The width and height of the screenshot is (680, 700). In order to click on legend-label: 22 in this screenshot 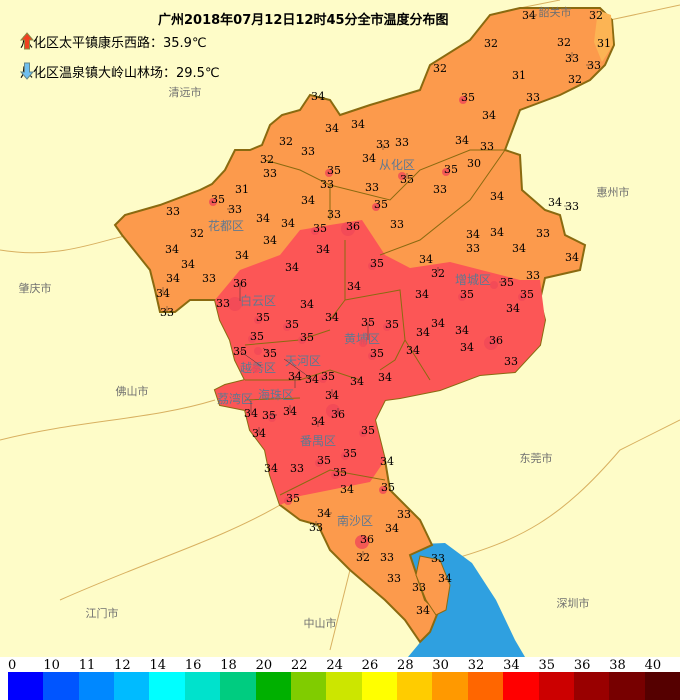, I will do `click(299, 665)`.